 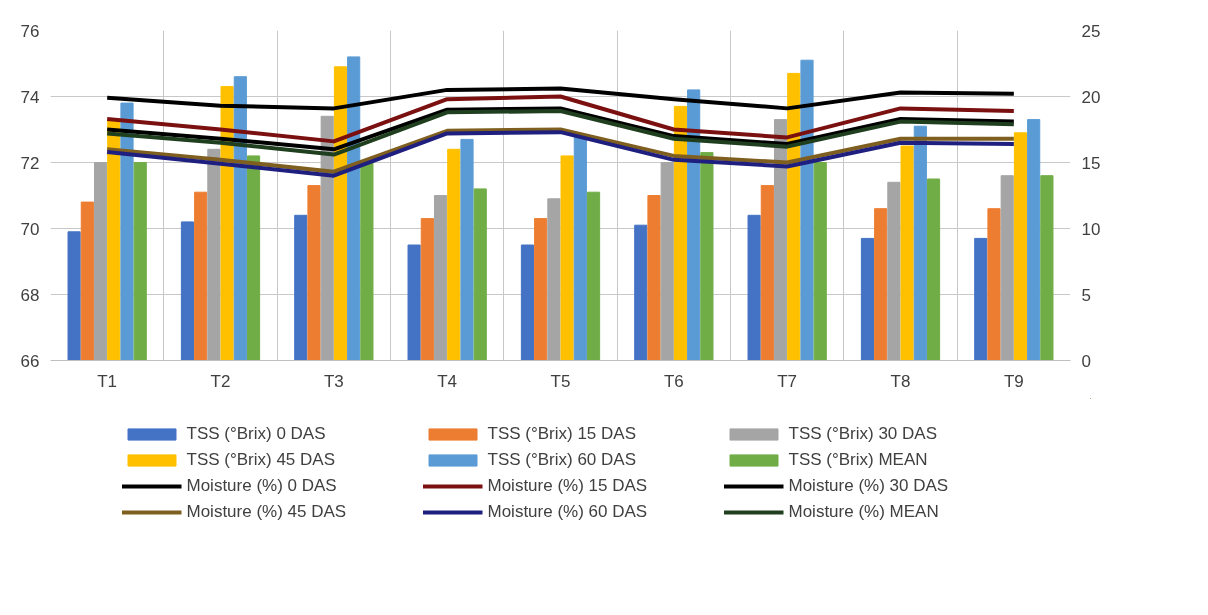 I want to click on y2-tick-label: 5, so click(x=1086, y=295).